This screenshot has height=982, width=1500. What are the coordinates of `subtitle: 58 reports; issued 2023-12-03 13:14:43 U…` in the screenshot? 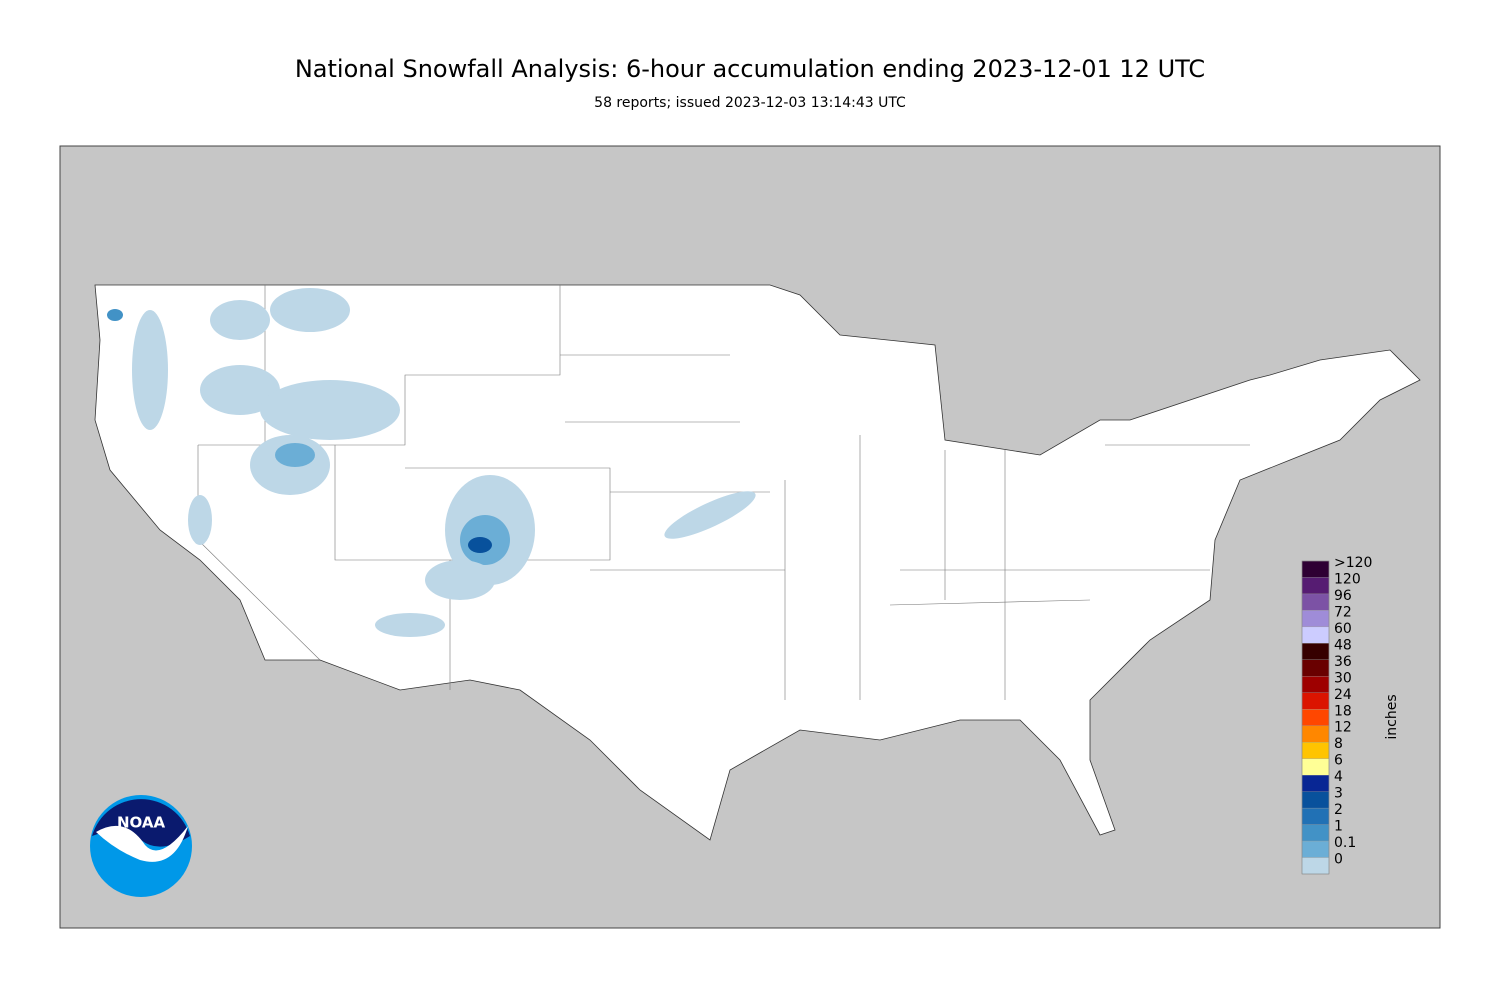 It's located at (750, 103).